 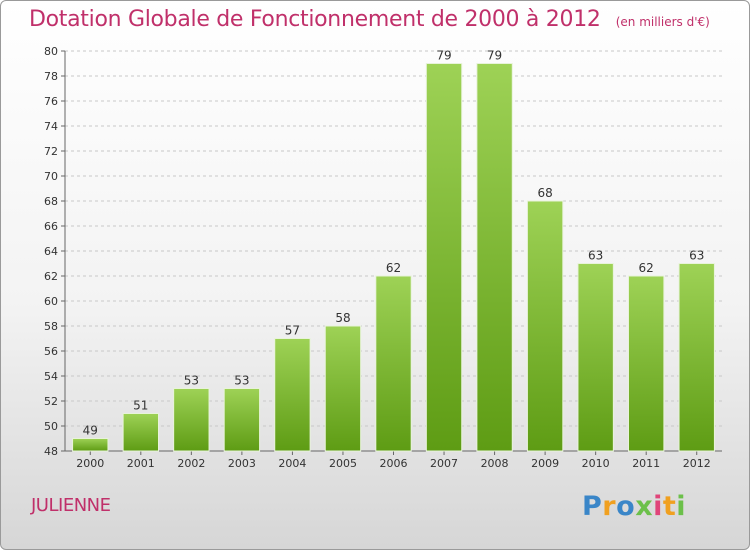 I want to click on data-label-2003: 53, so click(x=241, y=381).